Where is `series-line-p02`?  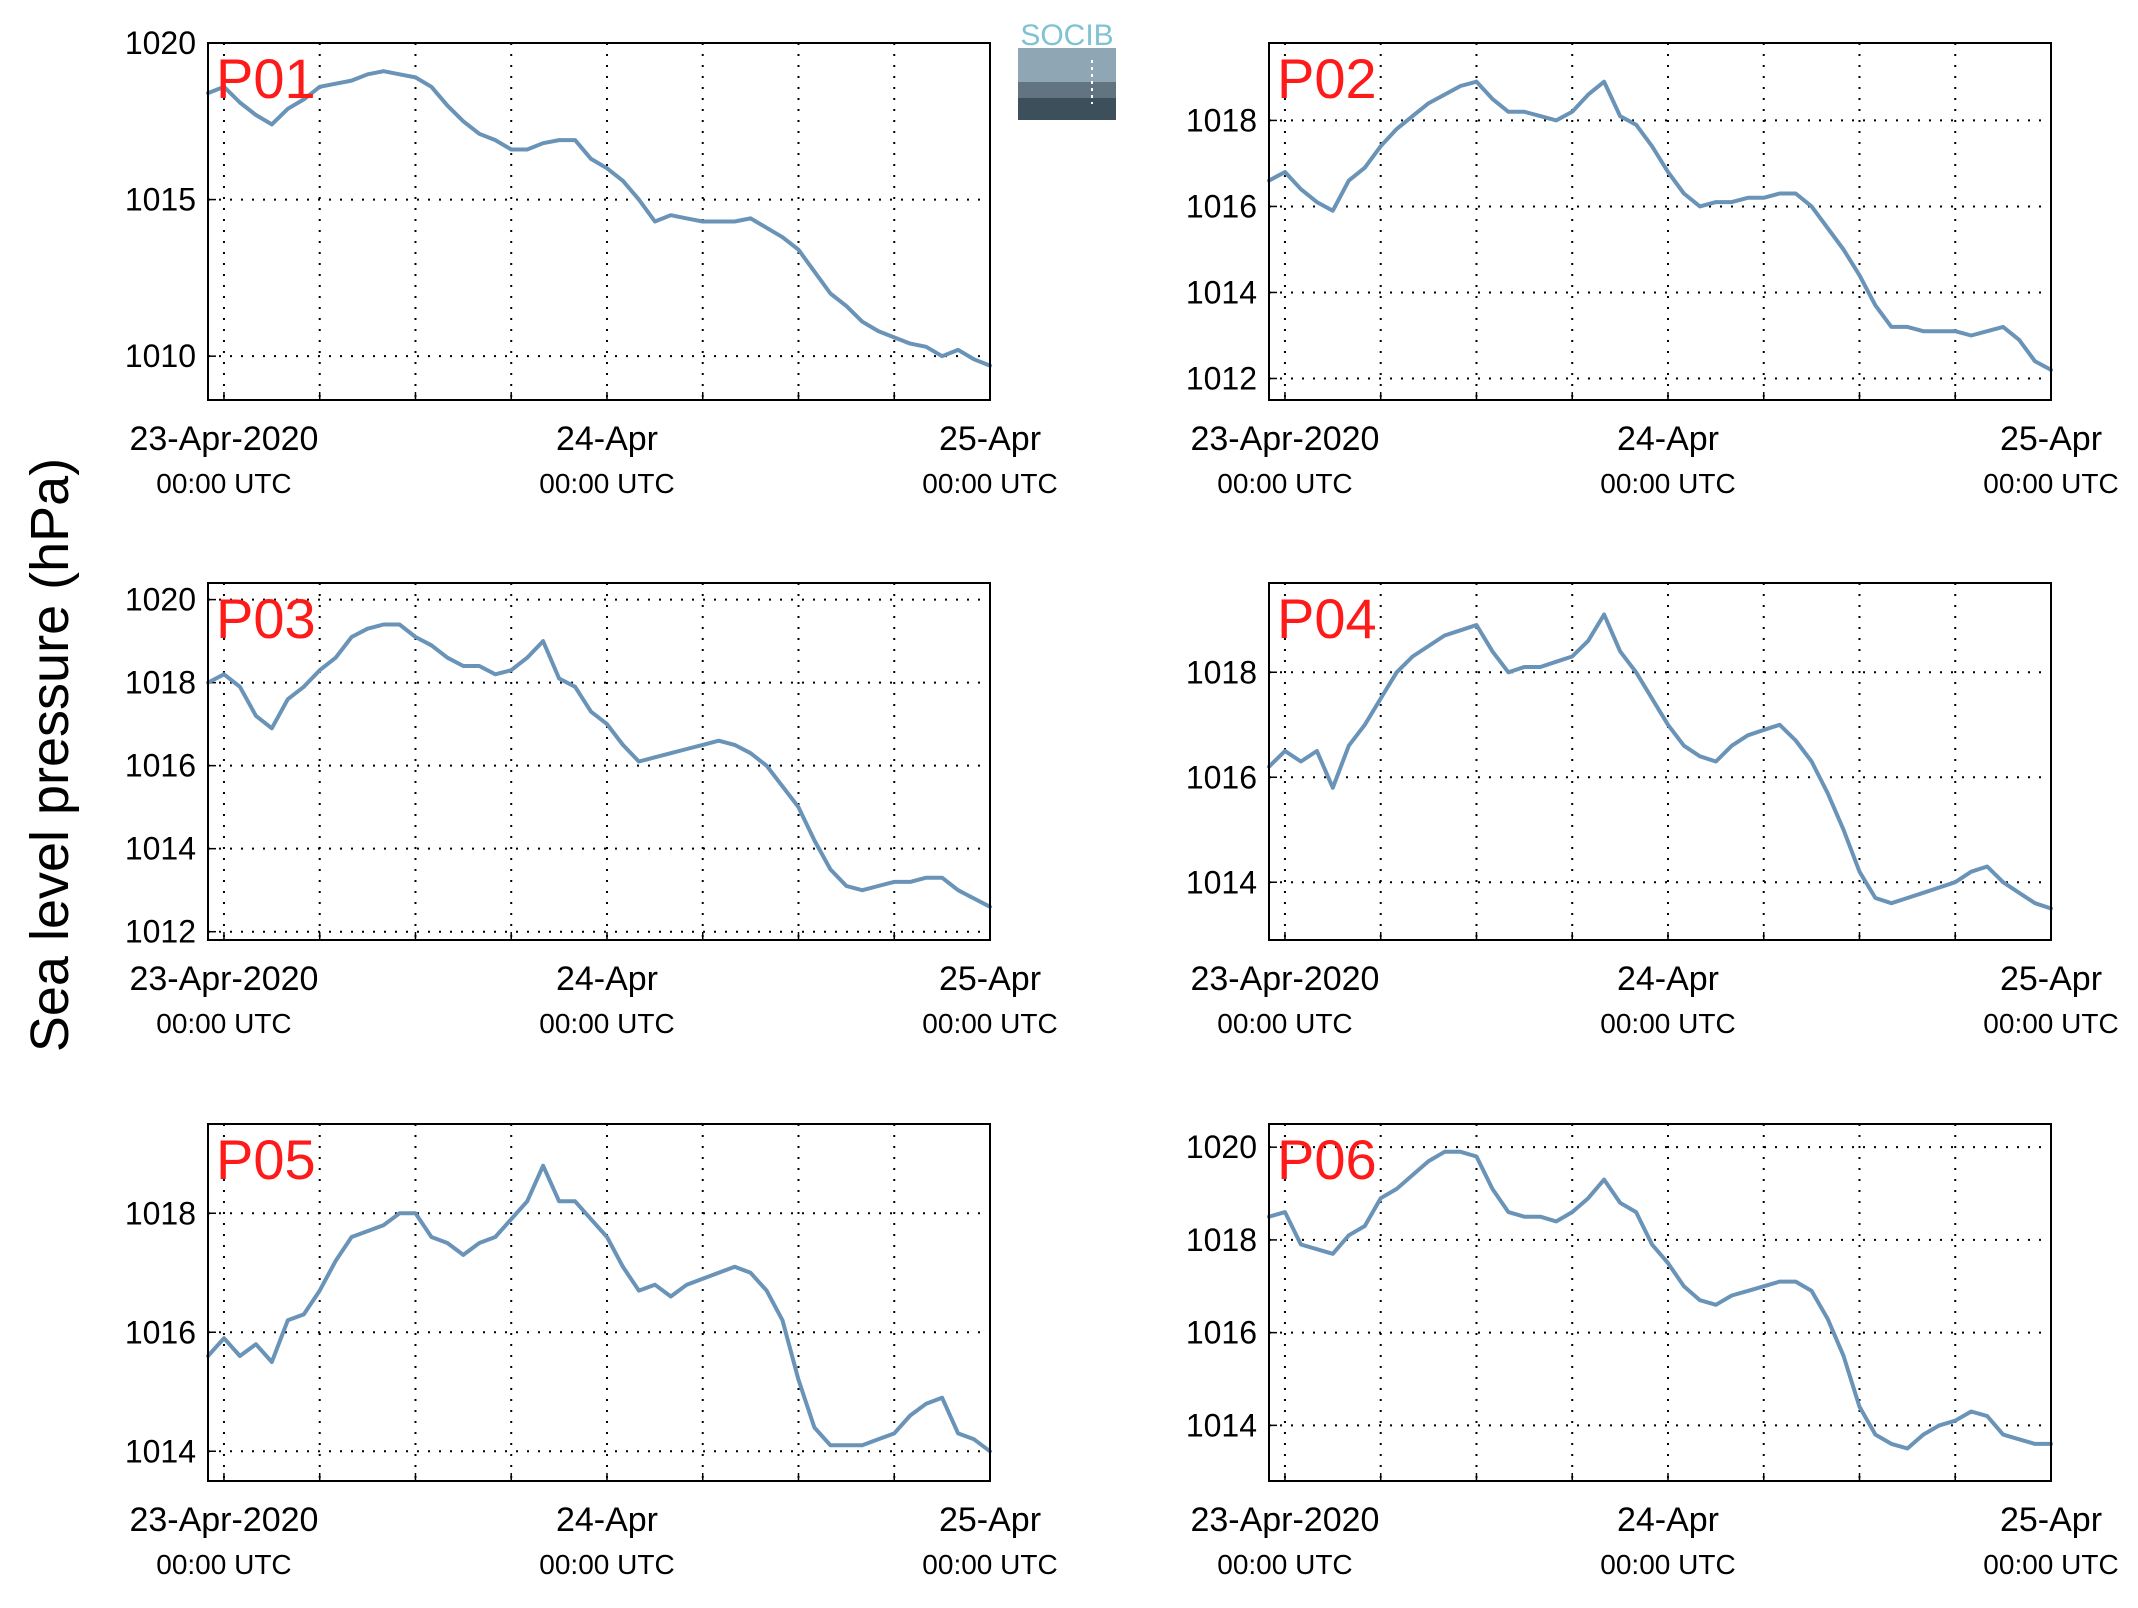 series-line-p02 is located at coordinates (1660, 225).